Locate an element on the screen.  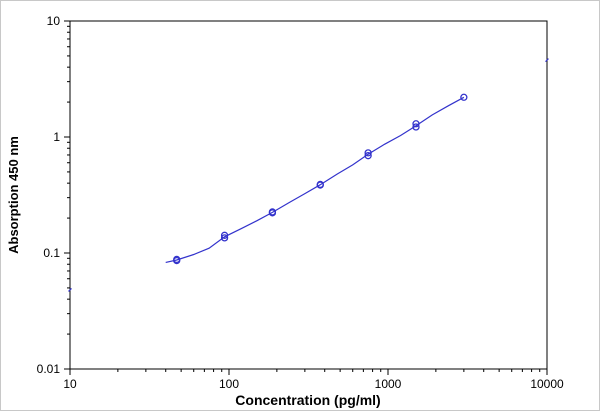
x-axis-title: Concentration (pg/ml) is located at coordinates (307, 400).